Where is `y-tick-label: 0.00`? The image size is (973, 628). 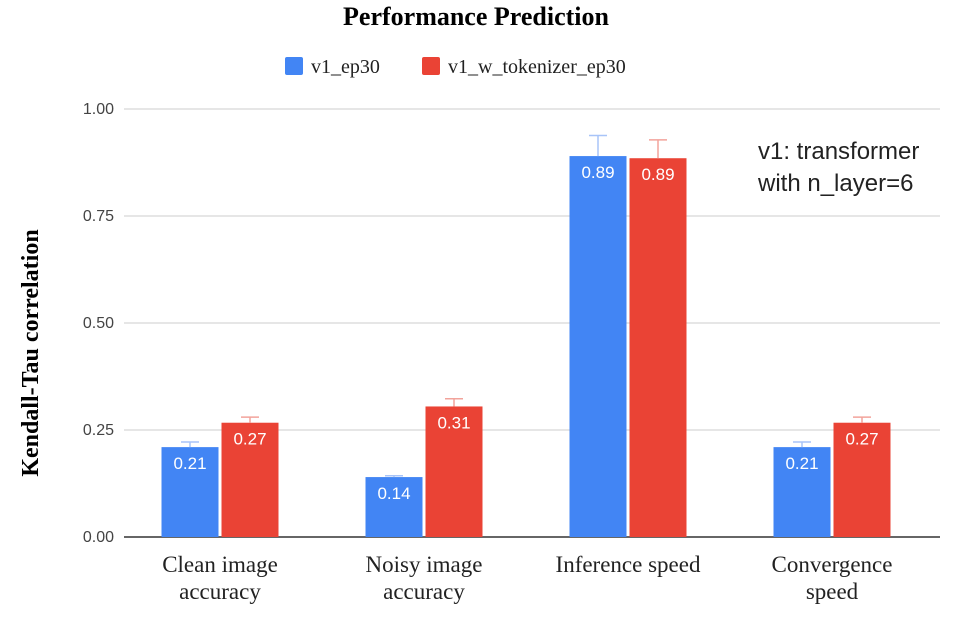
y-tick-label: 0.00 is located at coordinates (98, 537).